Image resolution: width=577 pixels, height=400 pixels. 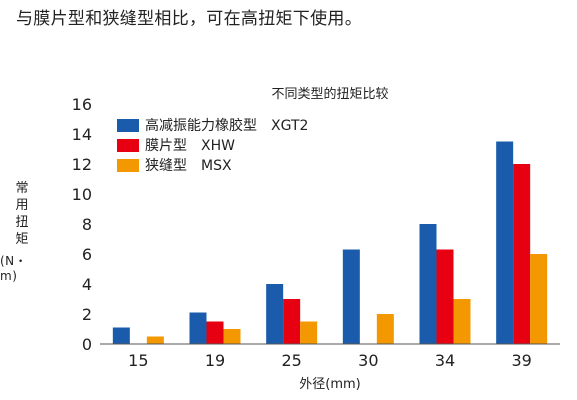 What do you see at coordinates (87, 254) in the screenshot?
I see `y-tick-label: 6` at bounding box center [87, 254].